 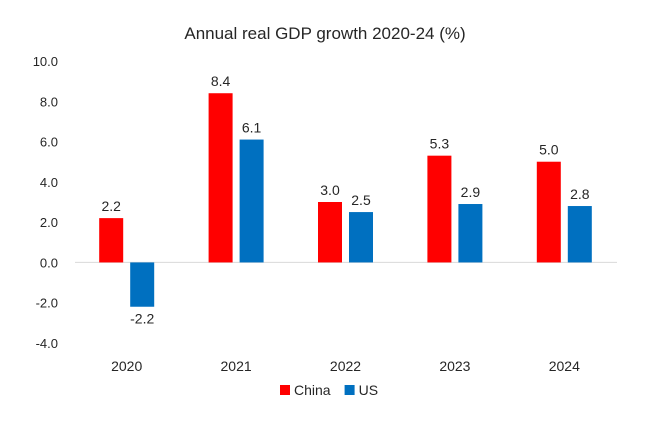 I want to click on legend-label-china: China, so click(x=312, y=390).